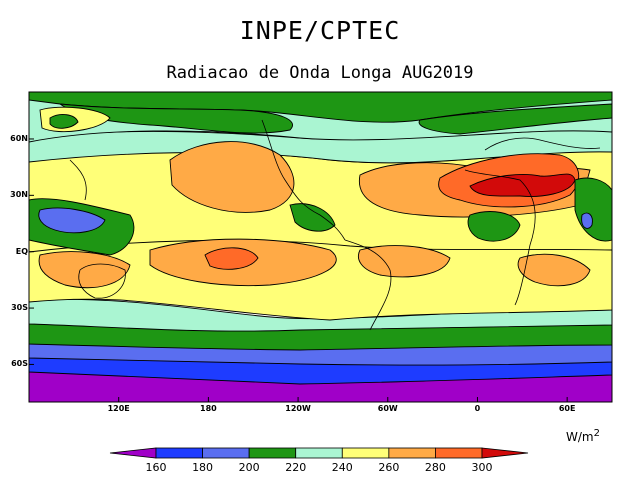 The image size is (640, 494). I want to click on green-north-pacific-core, so click(64, 121).